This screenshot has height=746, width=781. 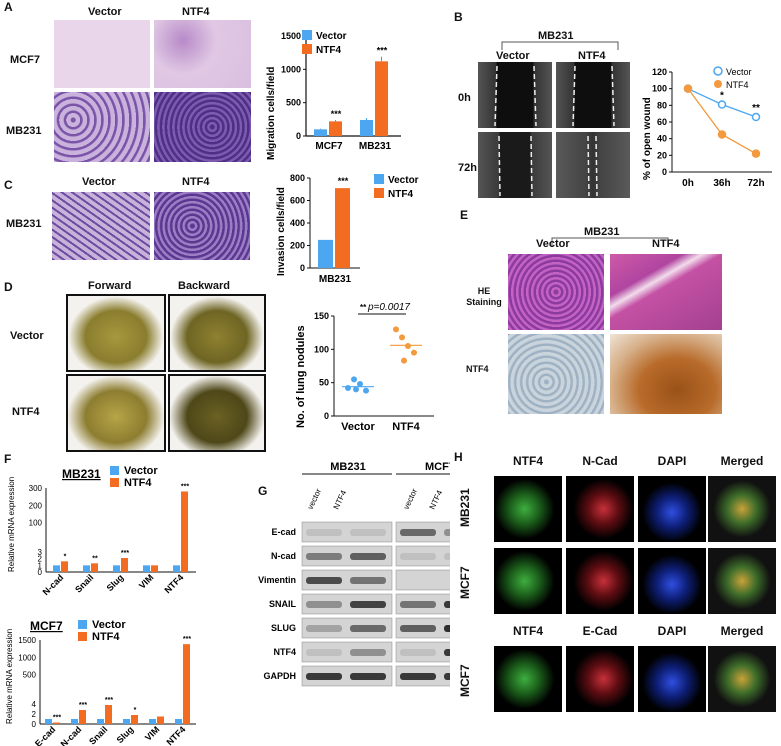 I want to click on f-mb231-legend-vector: Vector, so click(x=141, y=471).